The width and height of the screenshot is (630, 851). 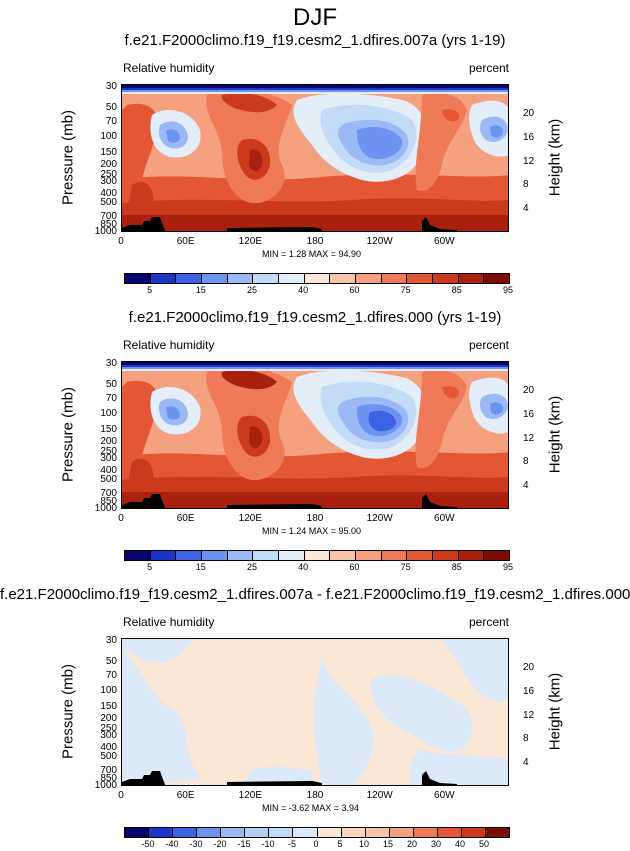 I want to click on units-label: percent, so click(x=488, y=68).